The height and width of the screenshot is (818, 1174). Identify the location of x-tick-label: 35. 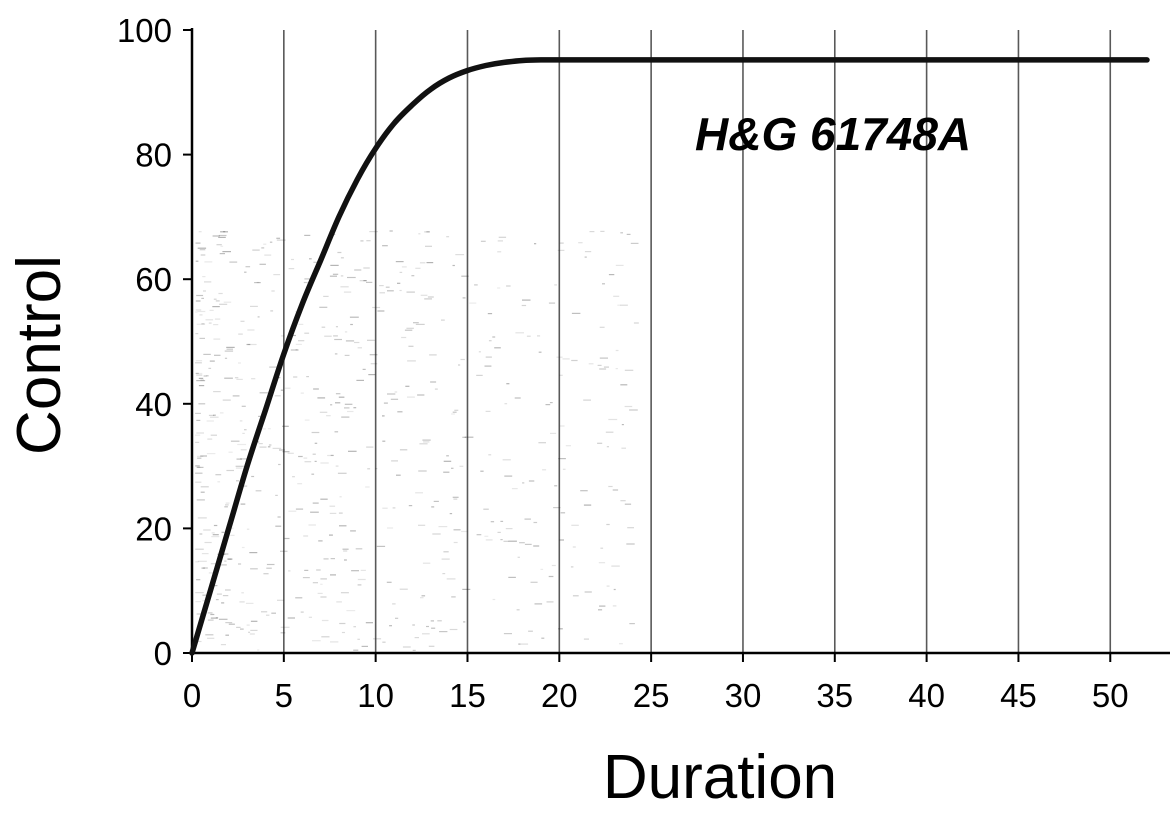
(834, 695).